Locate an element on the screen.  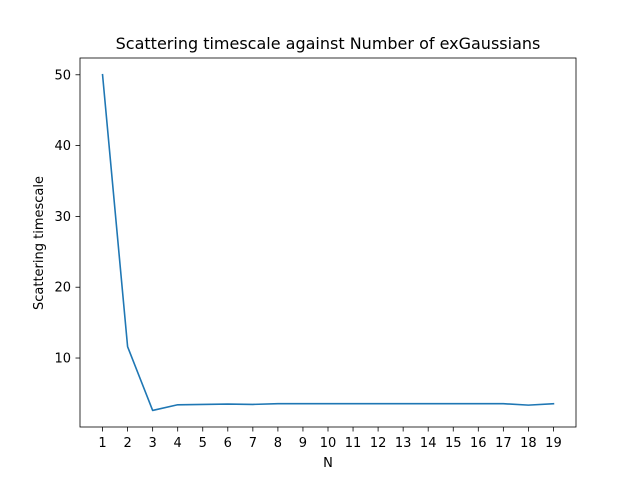
x-tick-label: 10 is located at coordinates (328, 443).